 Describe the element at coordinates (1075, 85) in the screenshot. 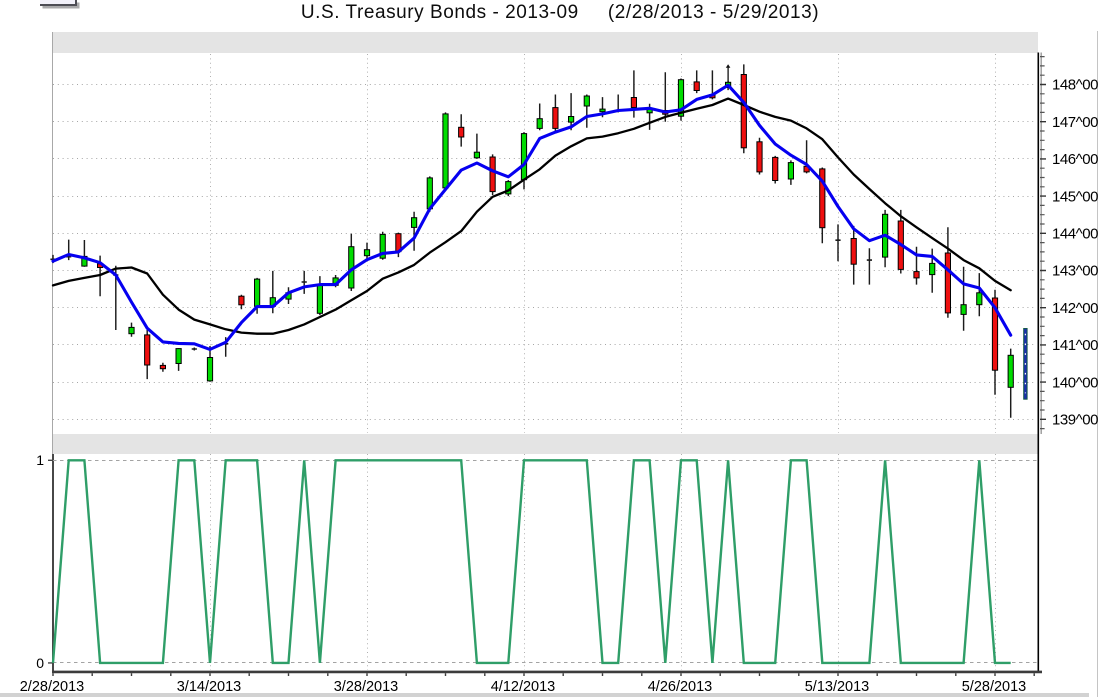

I see `svg-text: 148^00` at that location.